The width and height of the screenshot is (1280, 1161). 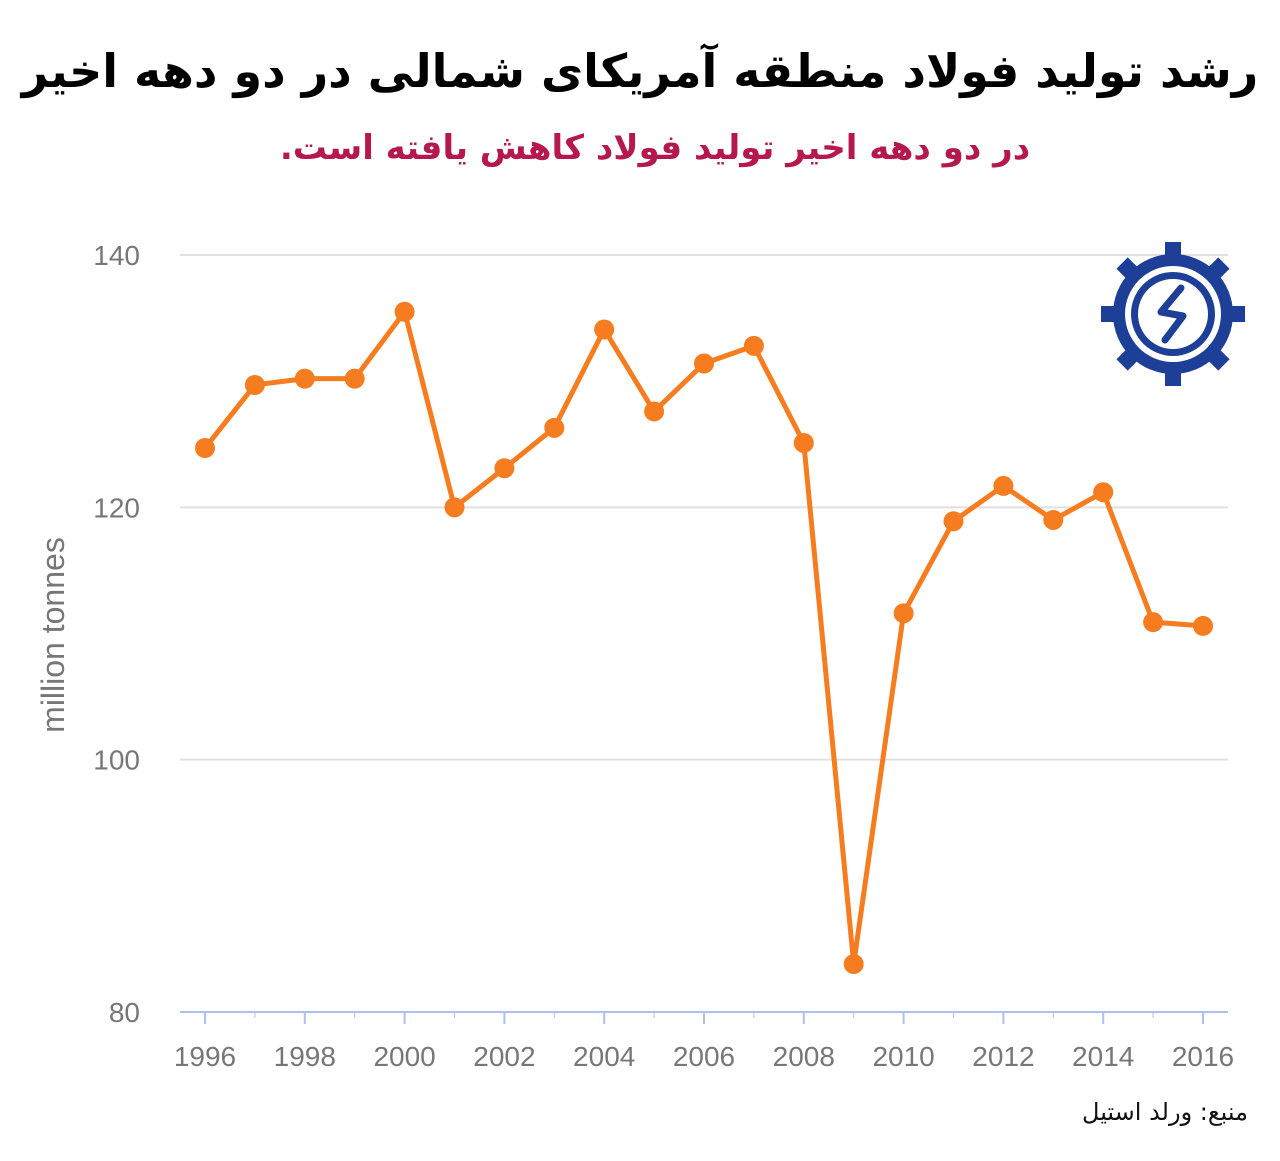 What do you see at coordinates (53, 635) in the screenshot?
I see `y-axis-label: million tonnes` at bounding box center [53, 635].